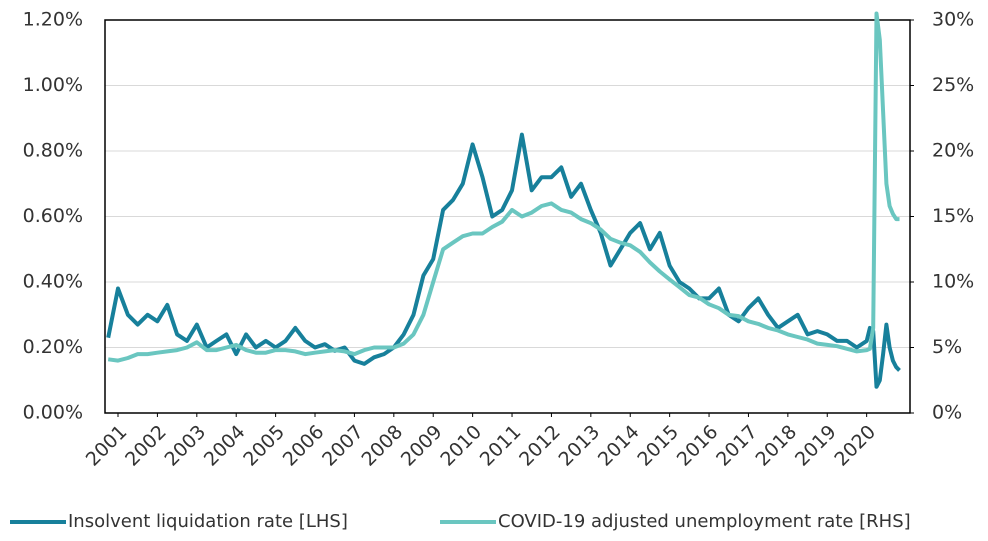  What do you see at coordinates (698, 446) in the screenshot?
I see `x-tick-label: 2016` at bounding box center [698, 446].